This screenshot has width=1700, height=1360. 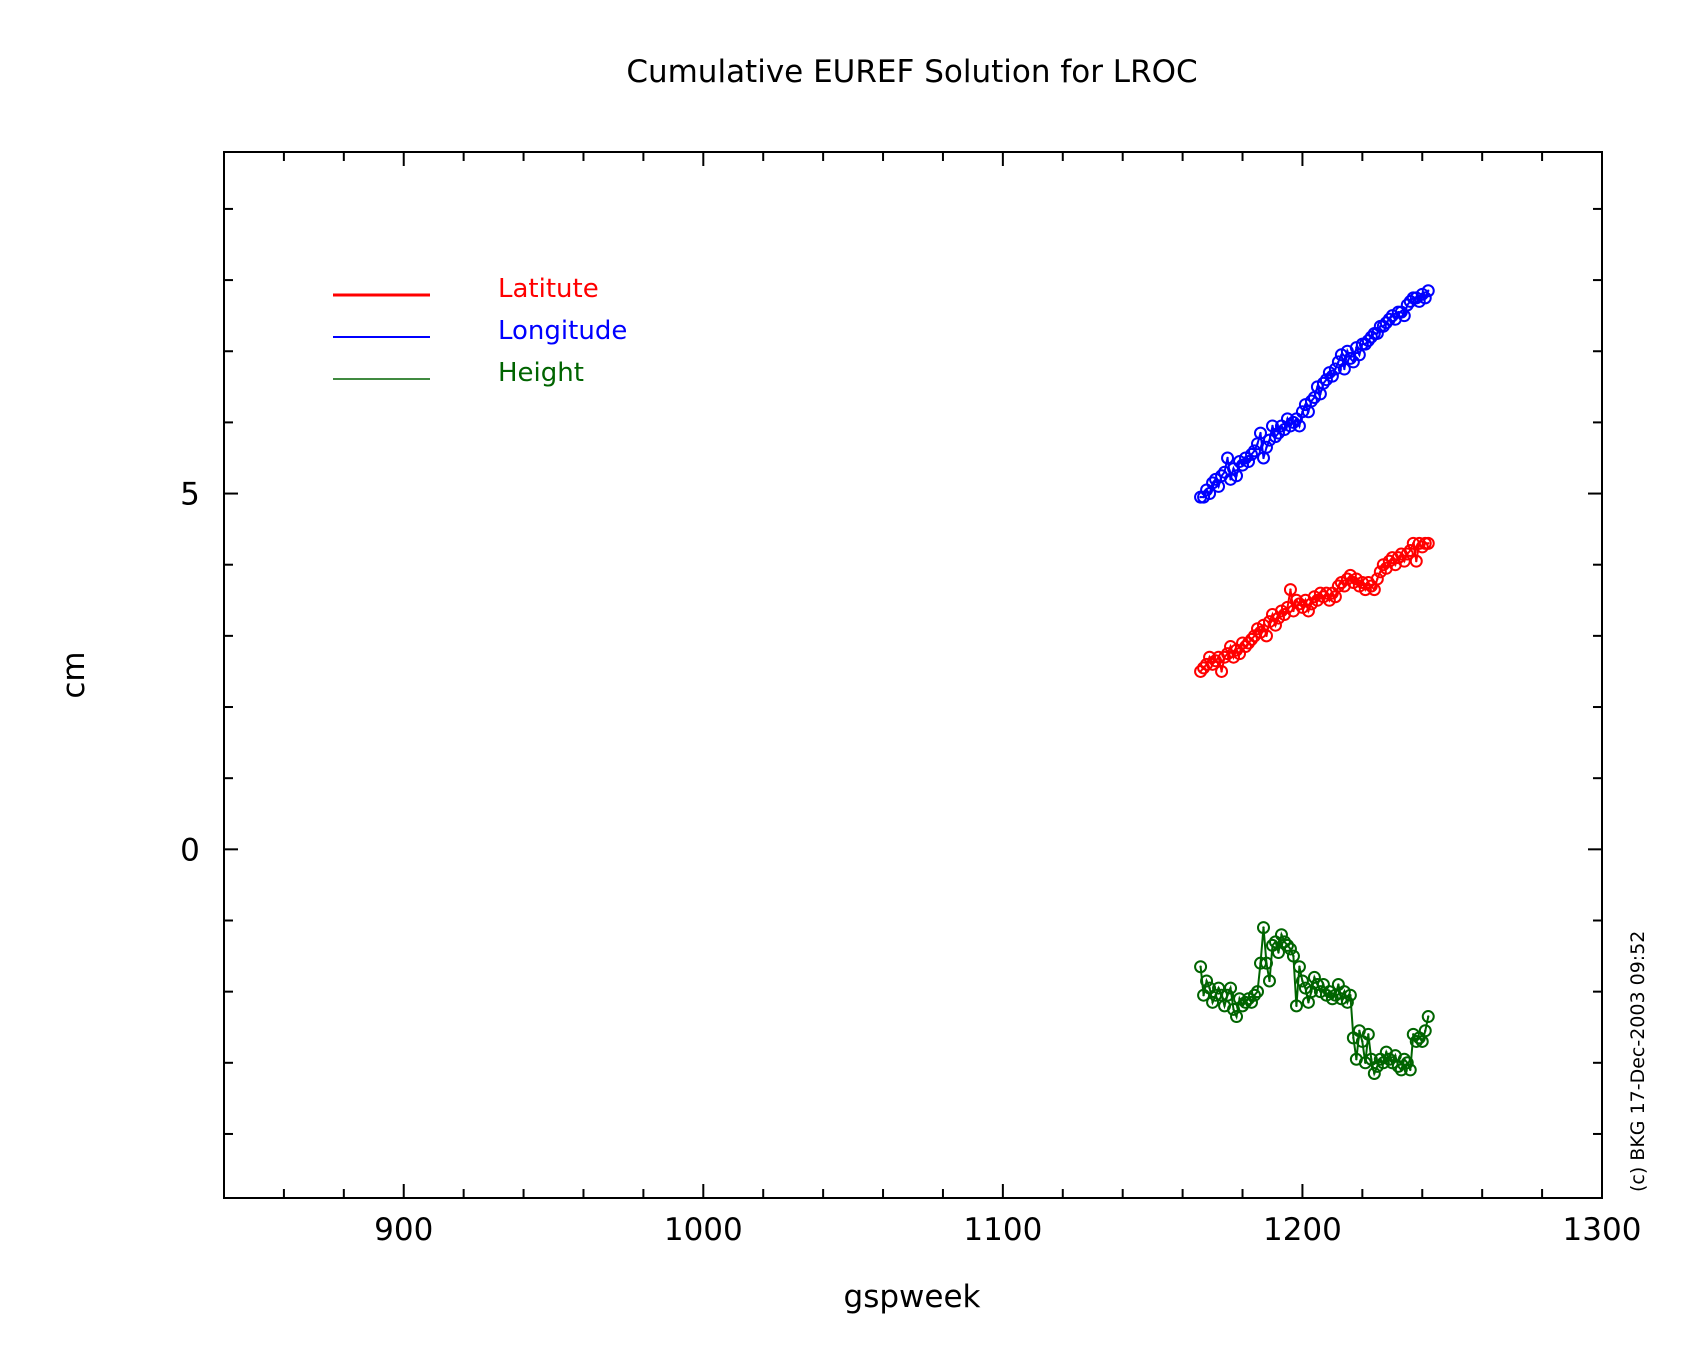 What do you see at coordinates (1638, 1061) in the screenshot?
I see `copyright-stamp: (c) BKG 17-Dec-2003 09:52` at bounding box center [1638, 1061].